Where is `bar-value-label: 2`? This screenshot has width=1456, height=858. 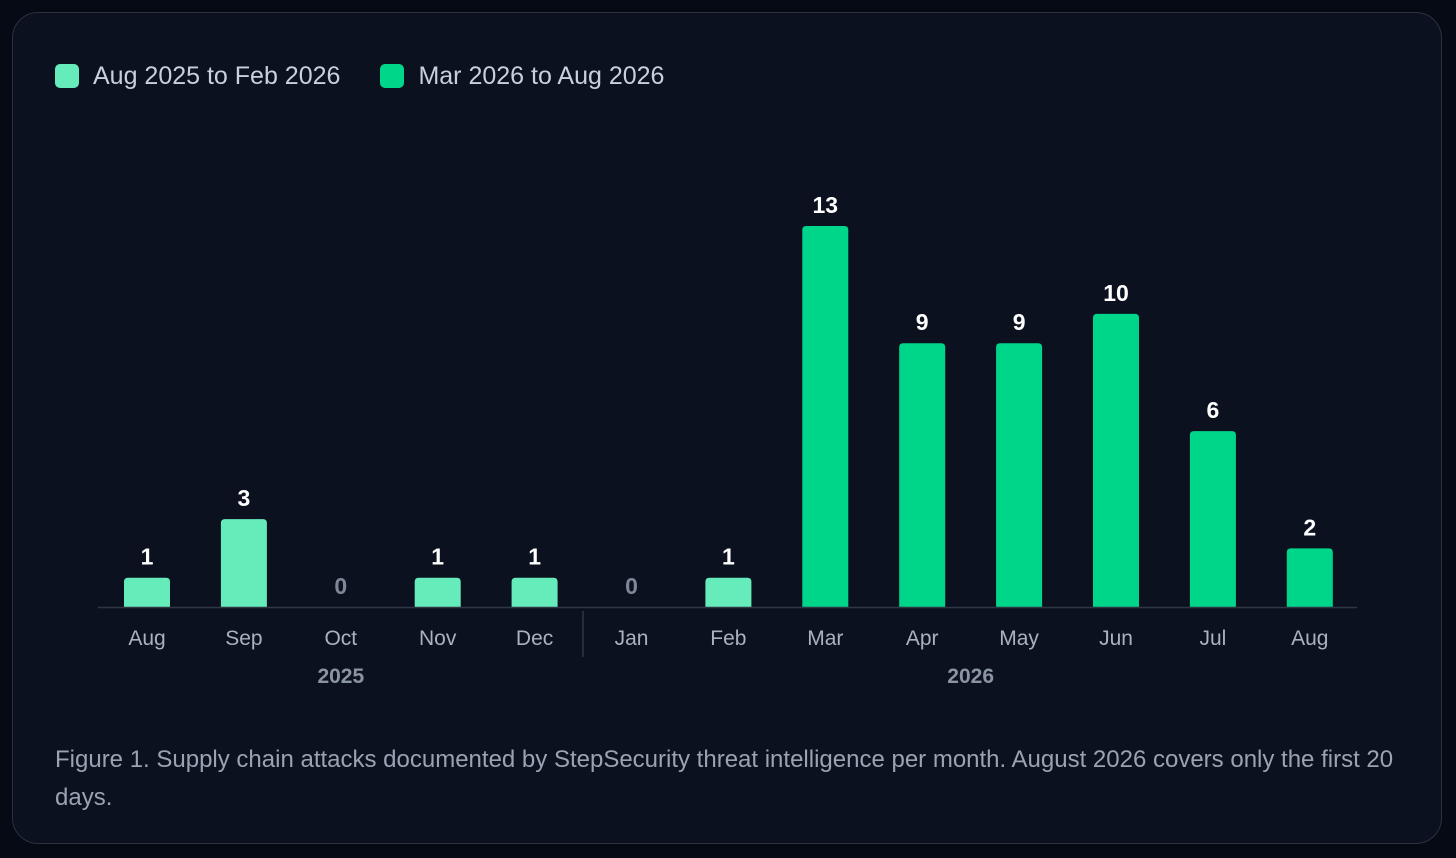 bar-value-label: 2 is located at coordinates (1309, 527).